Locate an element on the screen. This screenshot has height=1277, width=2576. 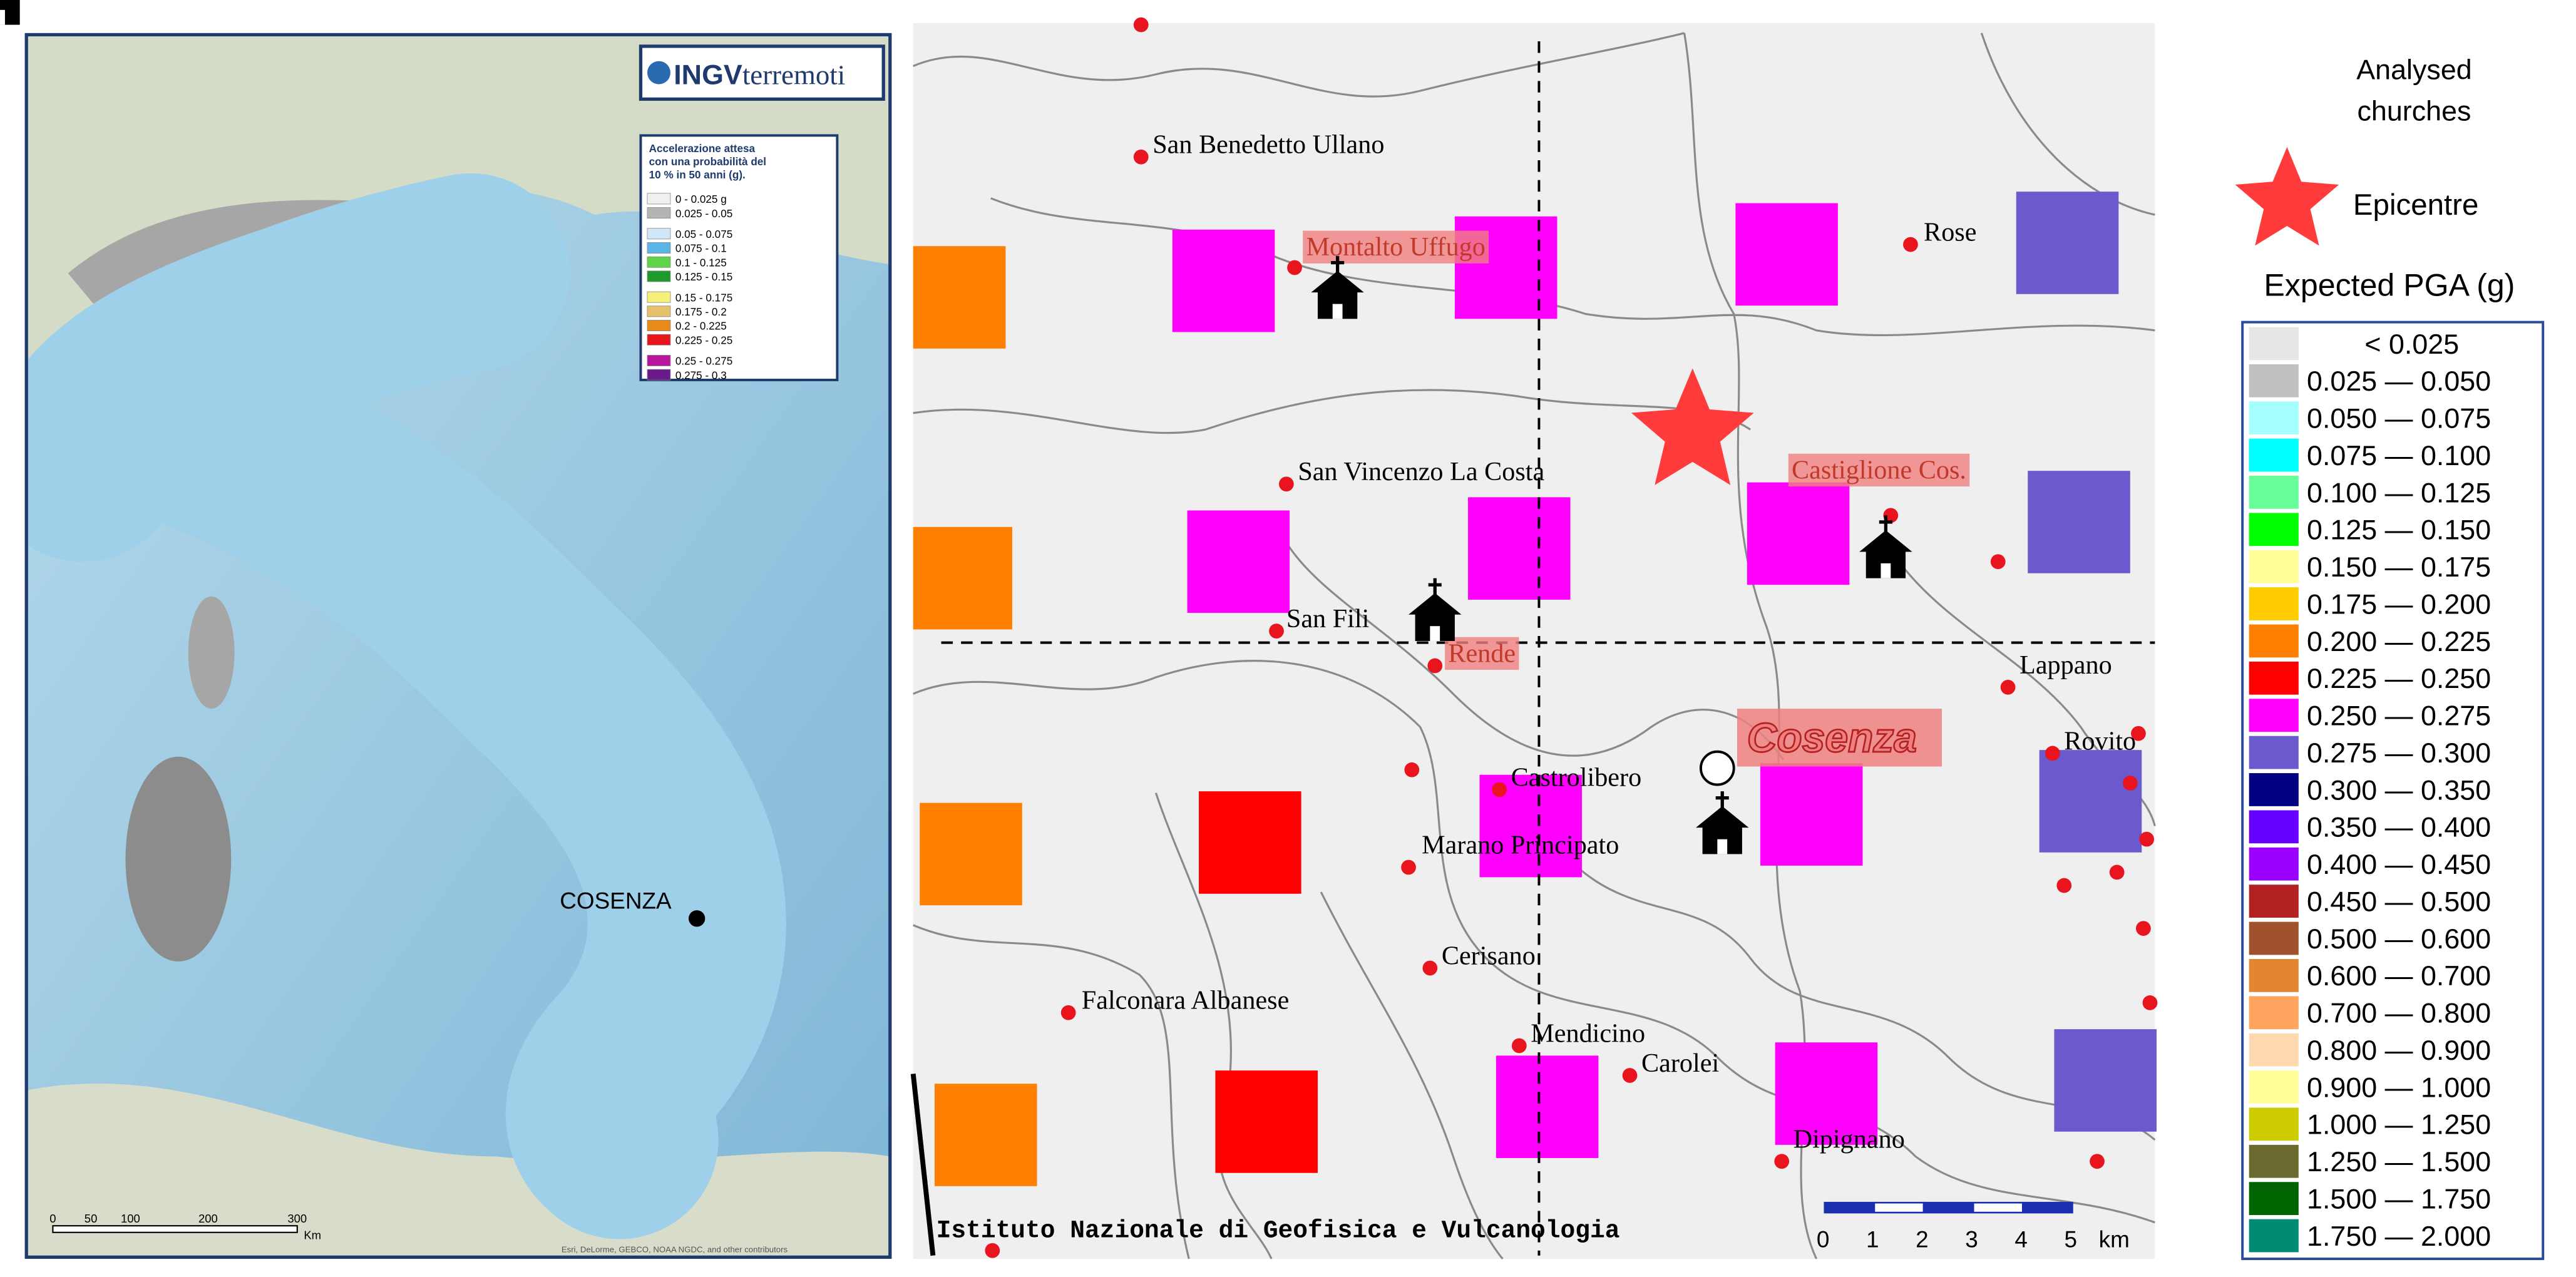
scale-label: 3 is located at coordinates (1971, 1239).